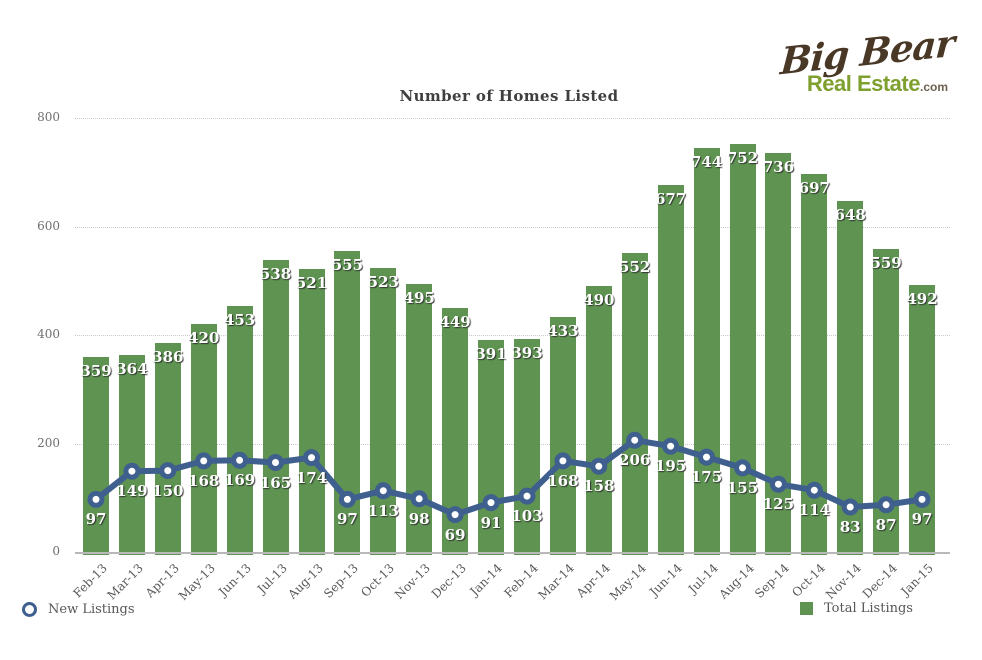 The image size is (982, 660). Describe the element at coordinates (886, 262) in the screenshot. I see `bar-value-label: 559` at that location.